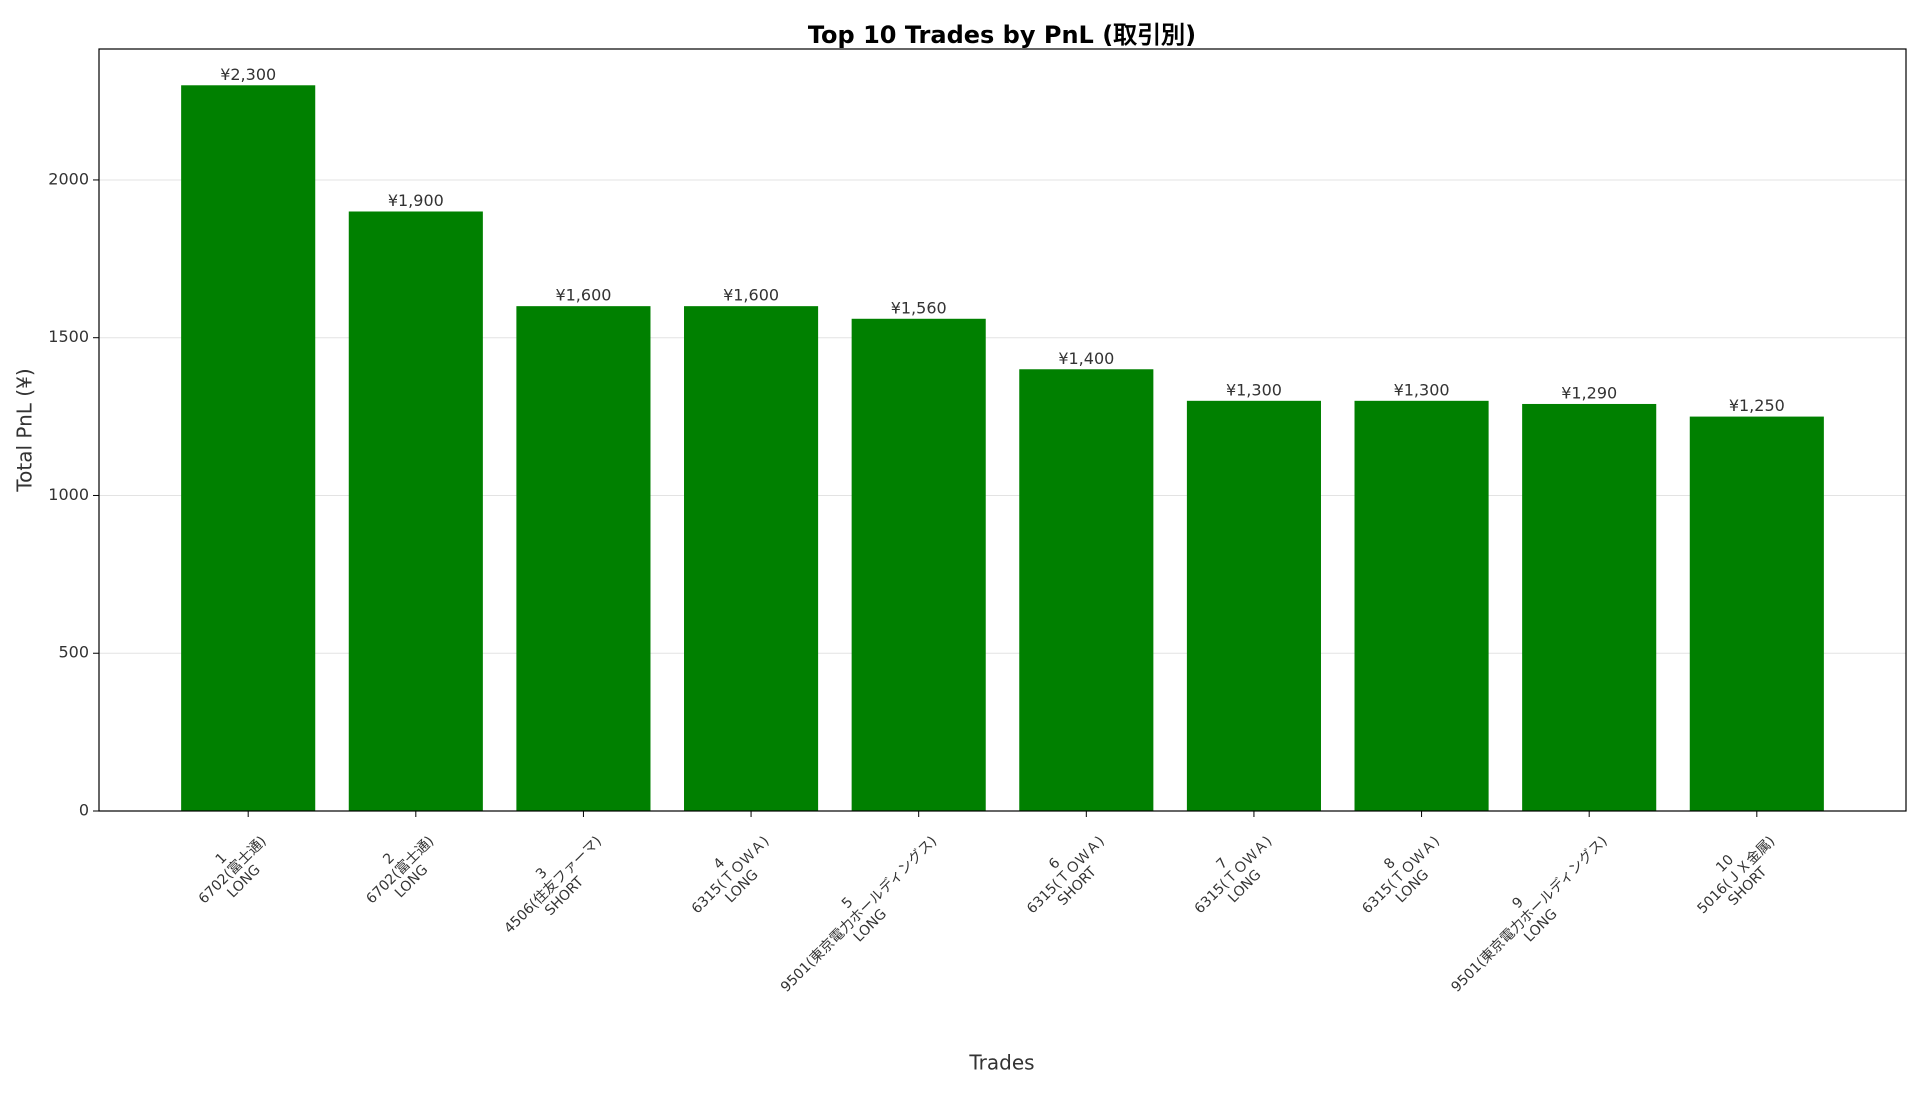 The height and width of the screenshot is (1093, 1920). What do you see at coordinates (84, 810) in the screenshot?
I see `y-tick-label: 0` at bounding box center [84, 810].